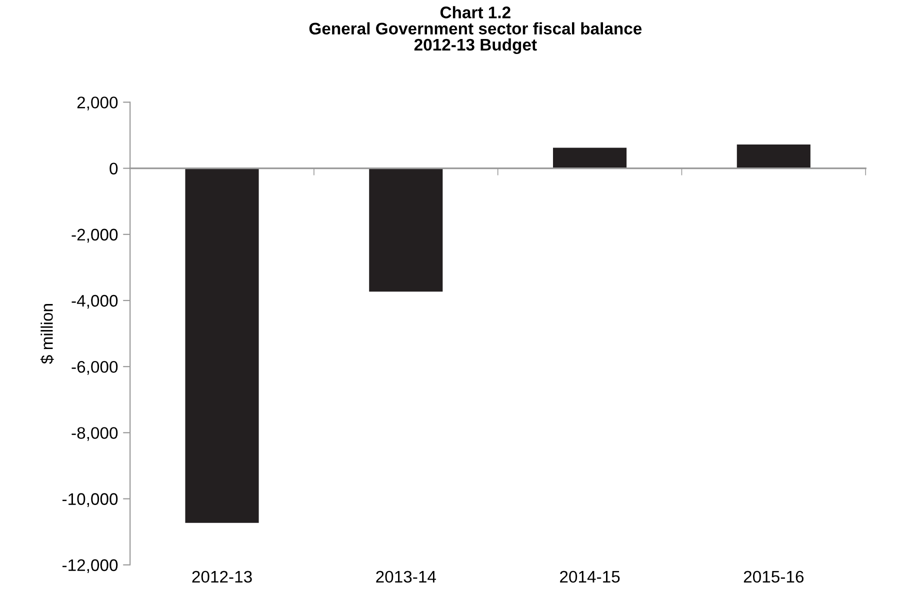 Image resolution: width=897 pixels, height=612 pixels. What do you see at coordinates (90, 500) in the screenshot?
I see `y-tick-label: -10,000` at bounding box center [90, 500].